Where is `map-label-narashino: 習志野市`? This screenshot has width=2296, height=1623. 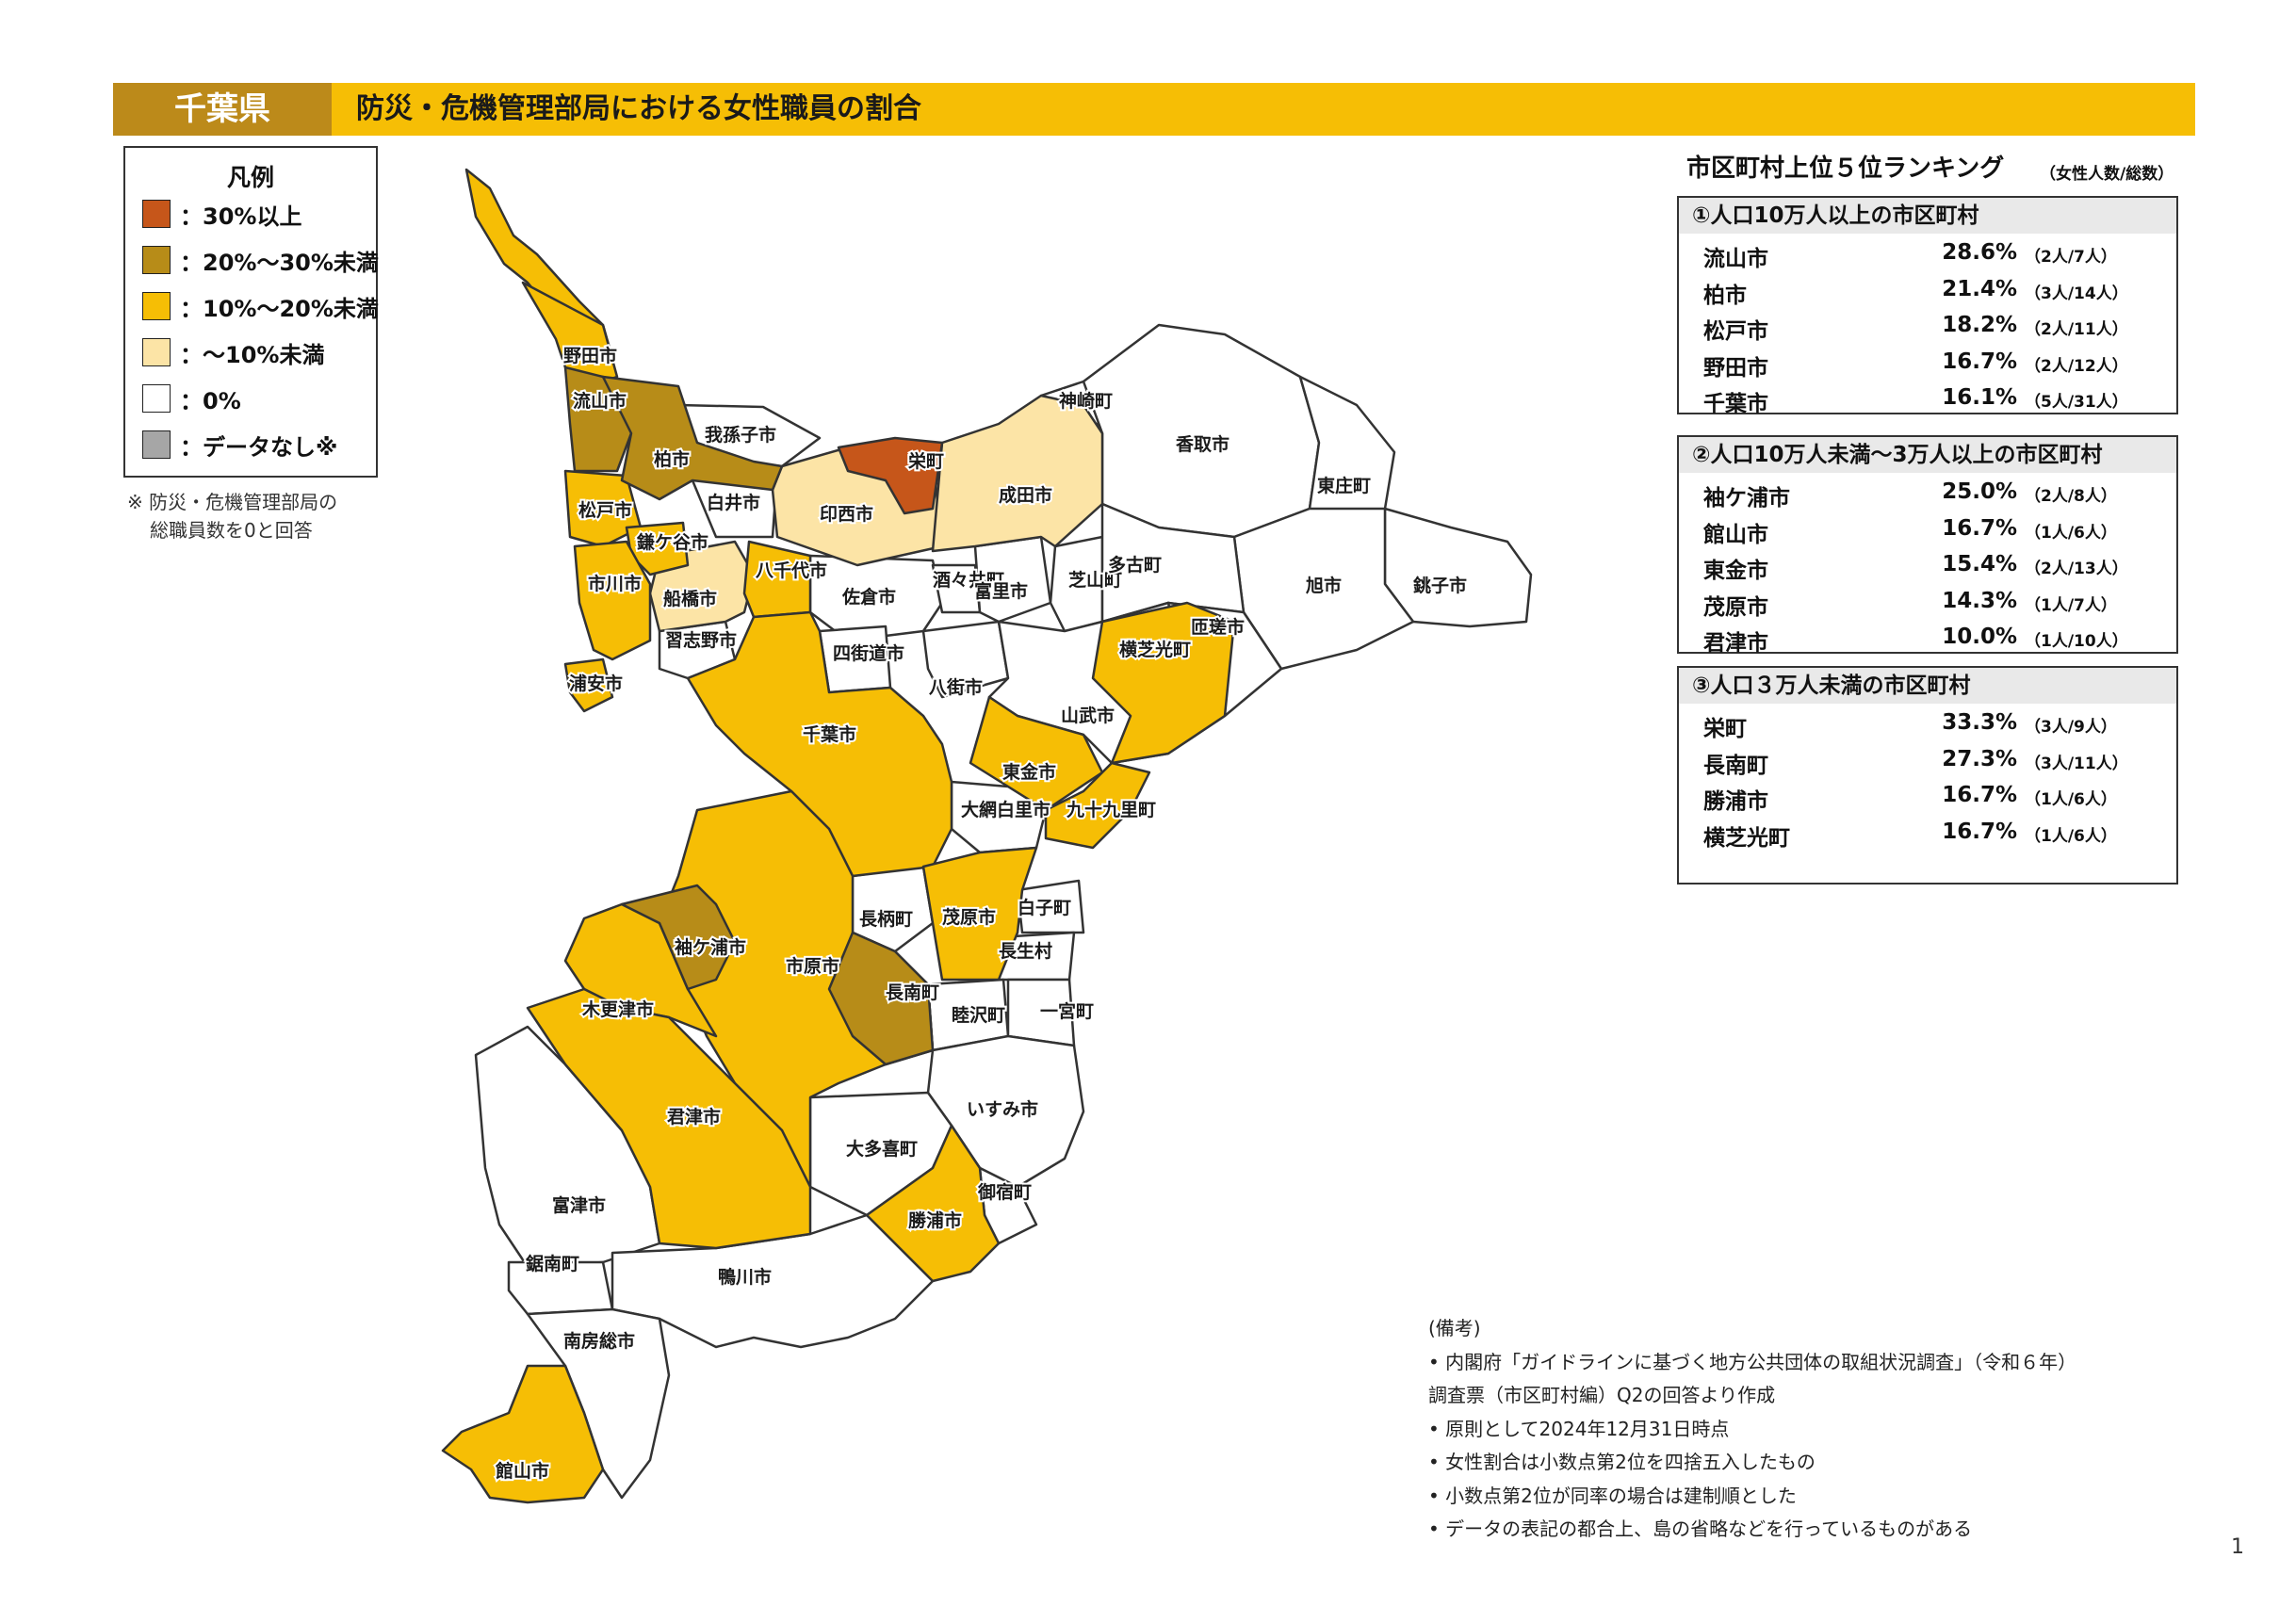 map-label-narashino: 習志野市 is located at coordinates (701, 640).